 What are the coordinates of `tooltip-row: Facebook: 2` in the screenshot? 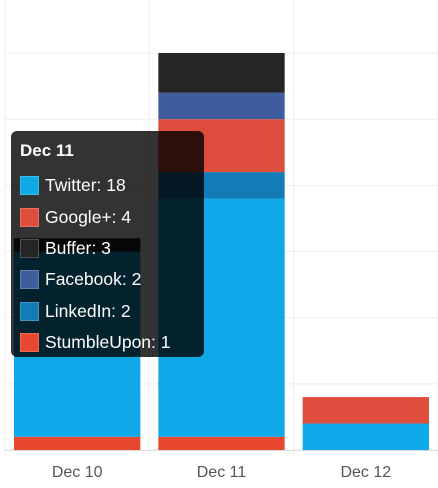 It's located at (112, 279).